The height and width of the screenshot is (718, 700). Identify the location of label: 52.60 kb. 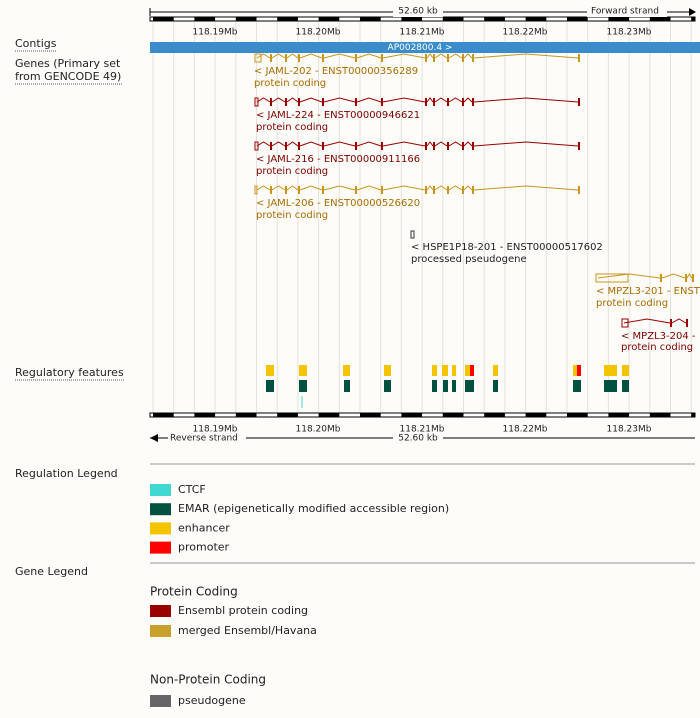
(418, 439).